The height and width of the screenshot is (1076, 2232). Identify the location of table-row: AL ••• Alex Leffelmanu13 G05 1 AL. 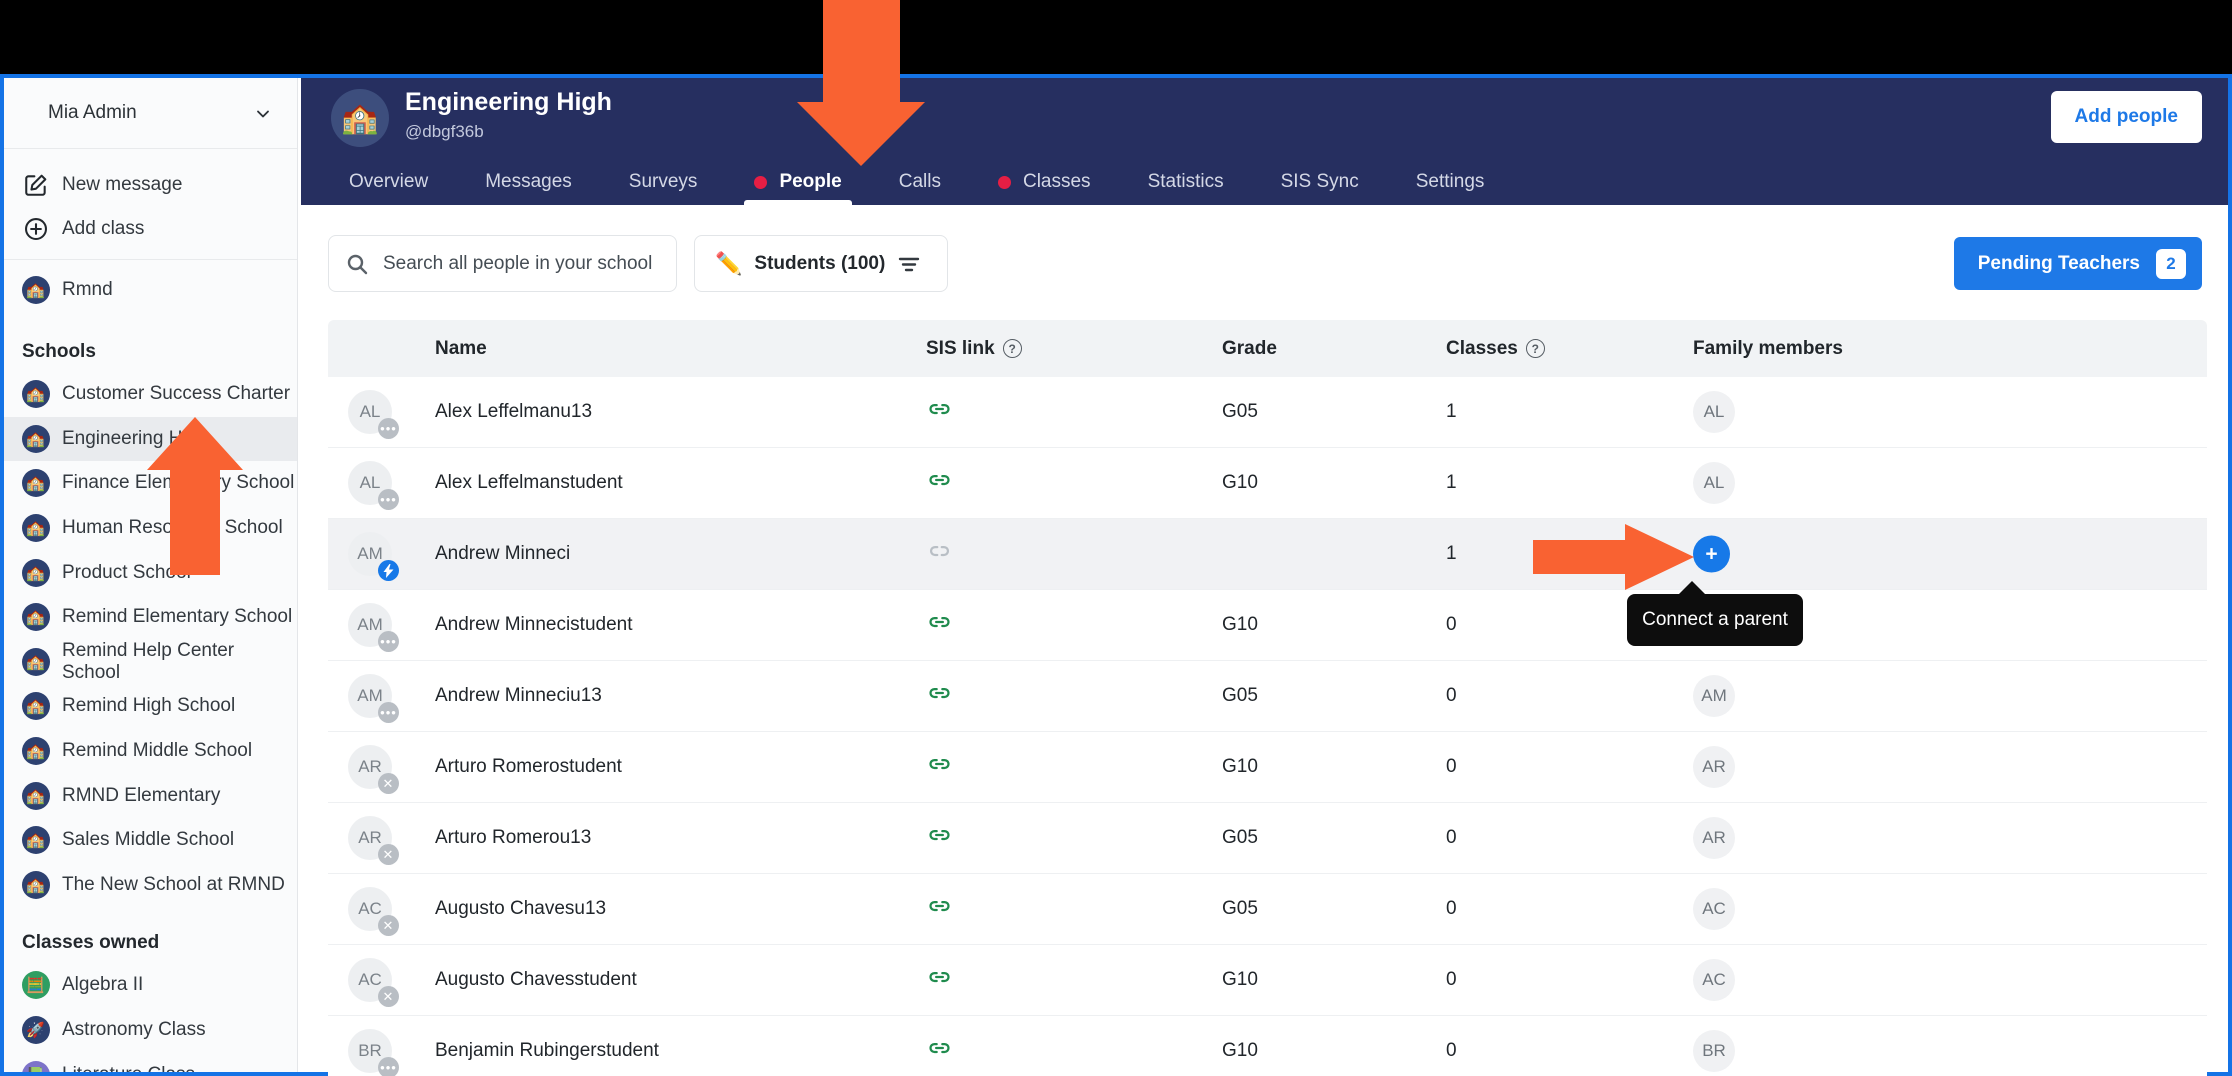
(1267, 412).